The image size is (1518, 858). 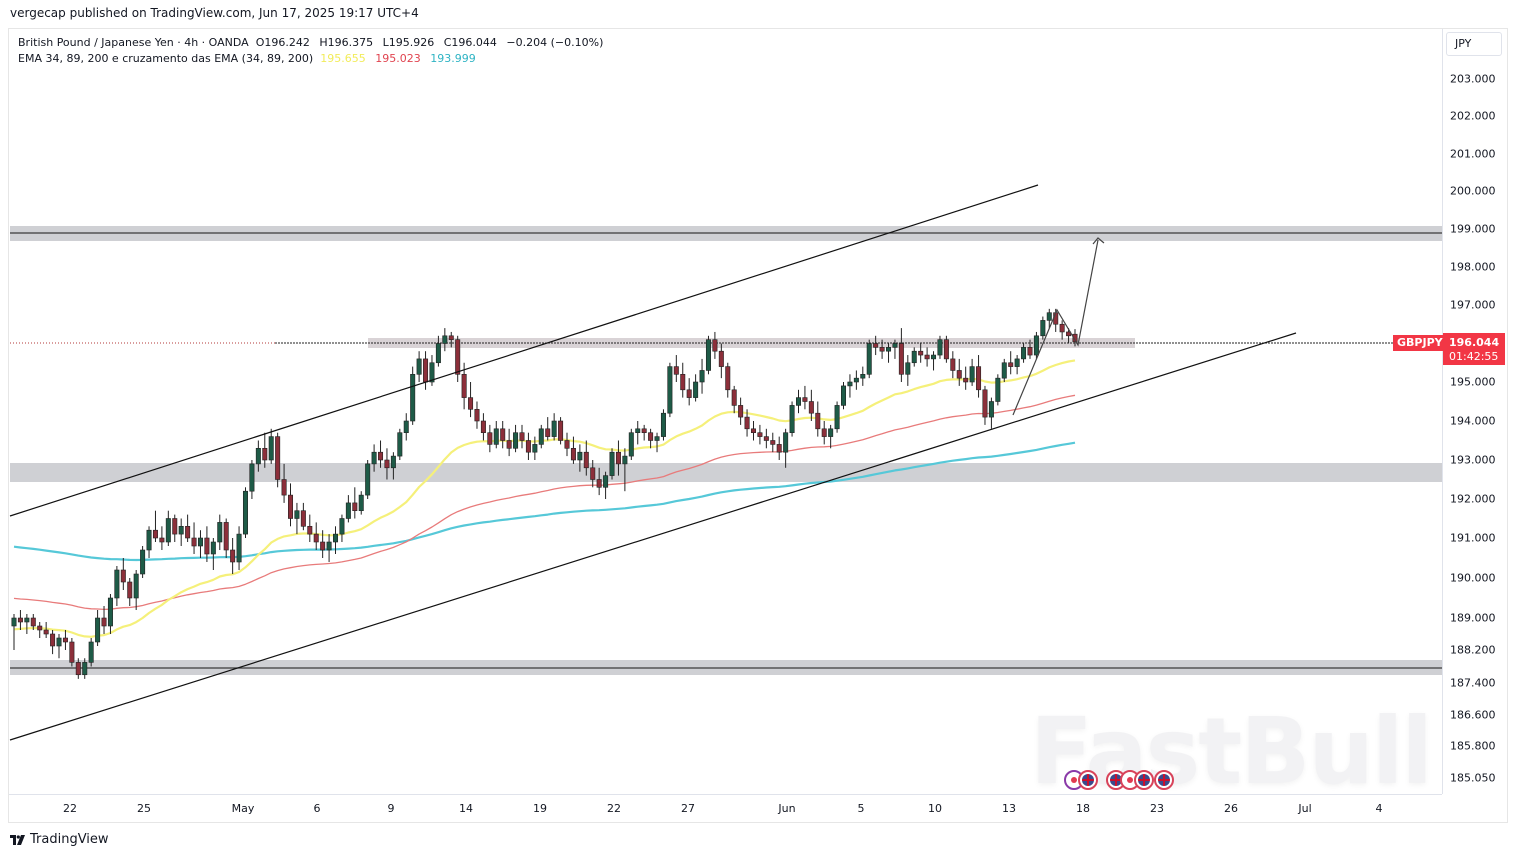 What do you see at coordinates (408, 42) in the screenshot?
I see `low-value: L195.926` at bounding box center [408, 42].